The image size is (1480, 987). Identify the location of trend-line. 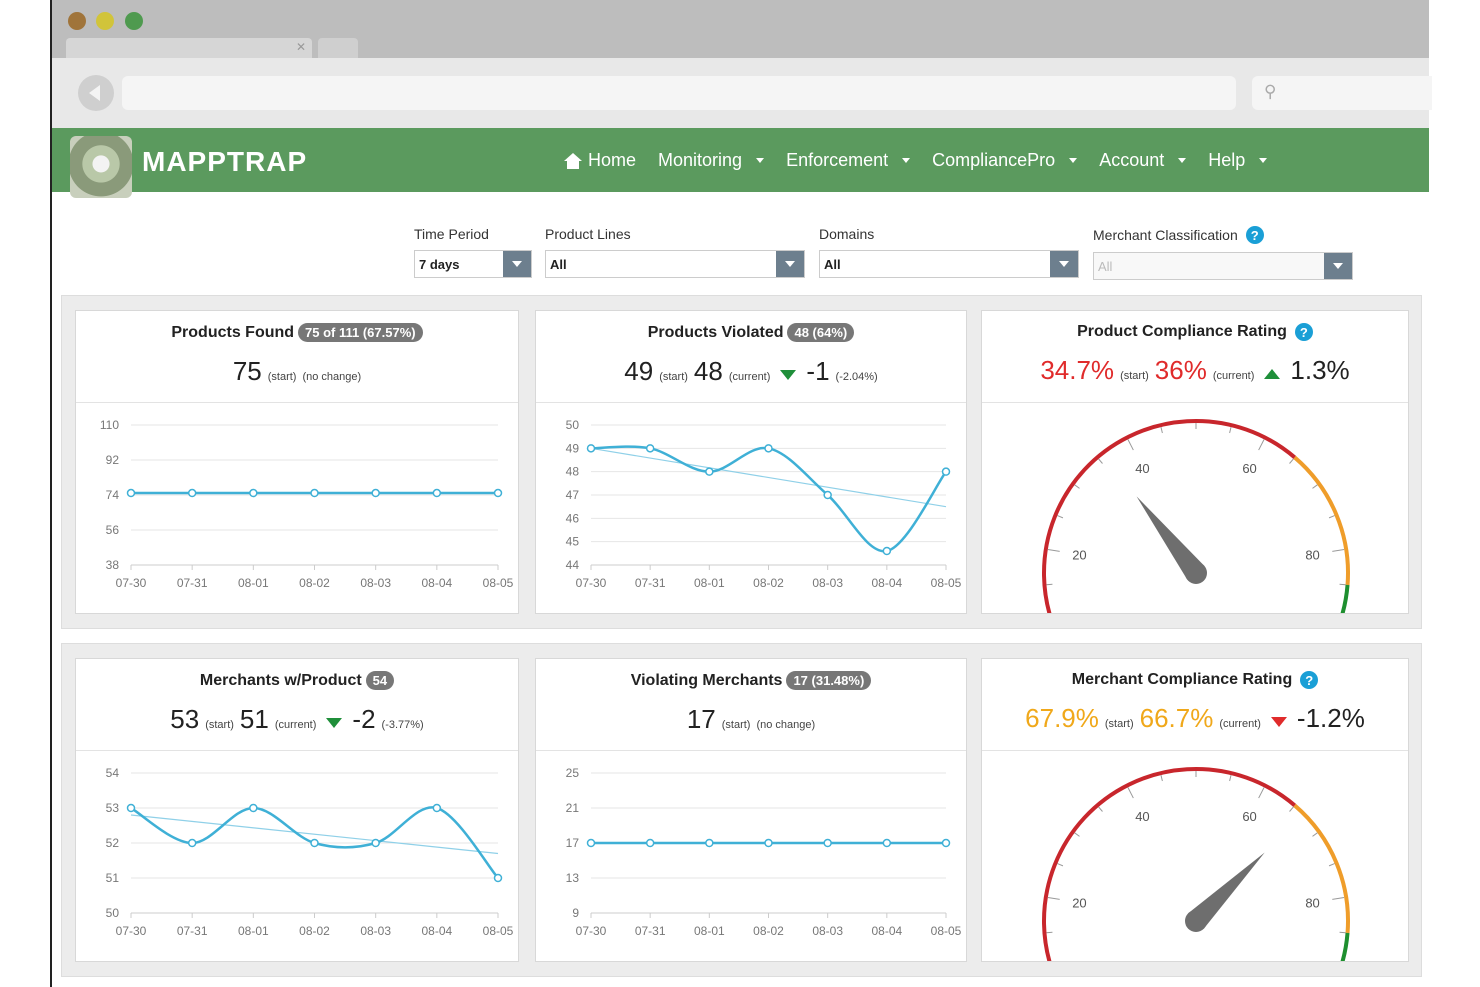
(768, 477).